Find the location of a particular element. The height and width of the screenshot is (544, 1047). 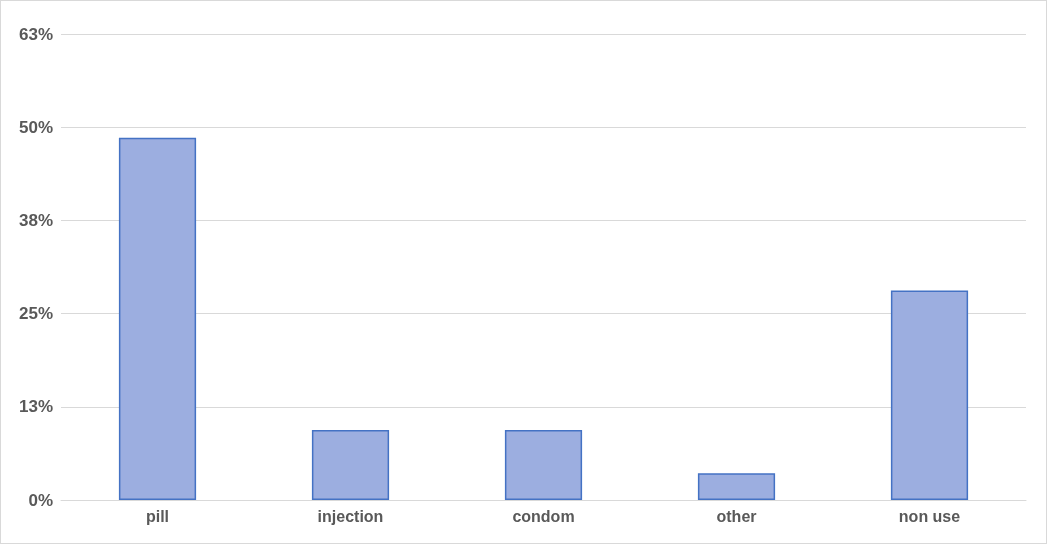

x-tick-label: injection is located at coordinates (350, 516).